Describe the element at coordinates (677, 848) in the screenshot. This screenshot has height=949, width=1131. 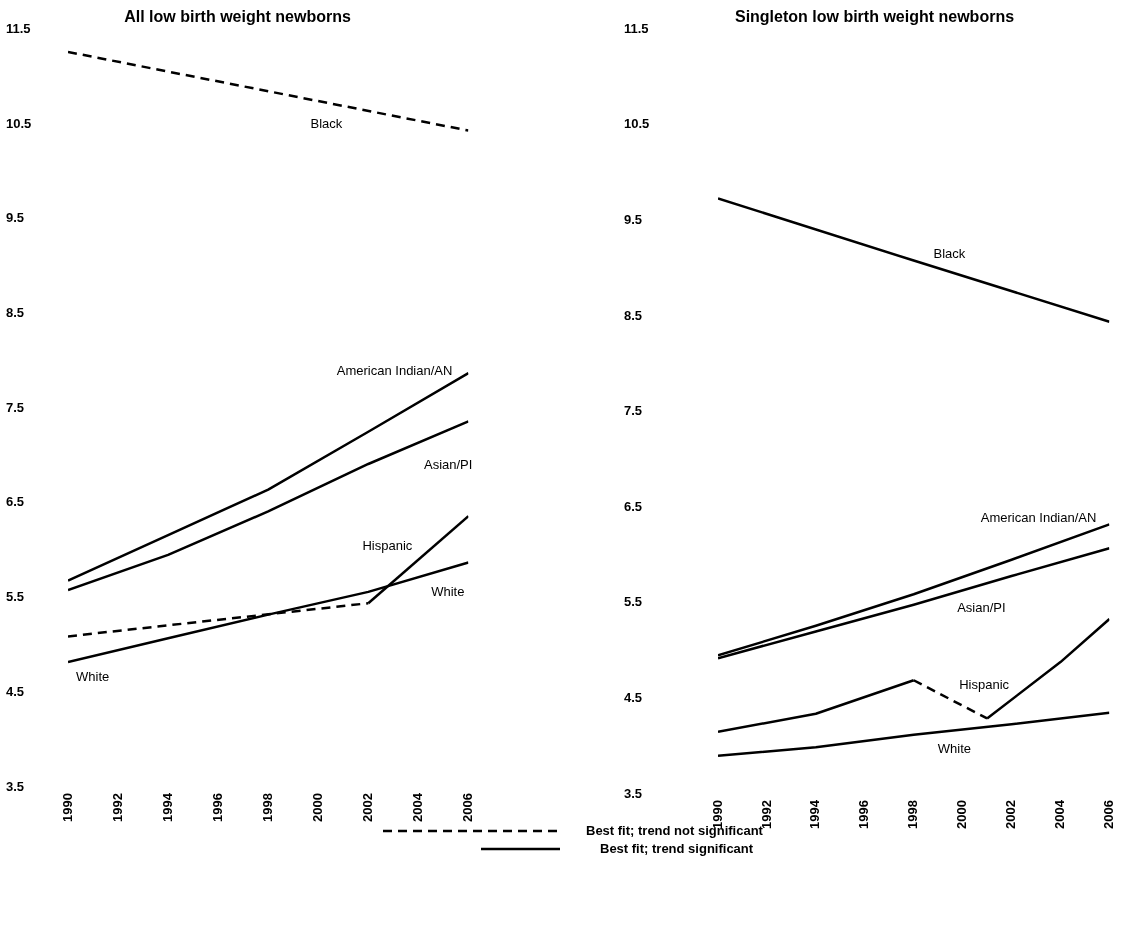
I see `legend-label: Best fit; trend significant` at that location.